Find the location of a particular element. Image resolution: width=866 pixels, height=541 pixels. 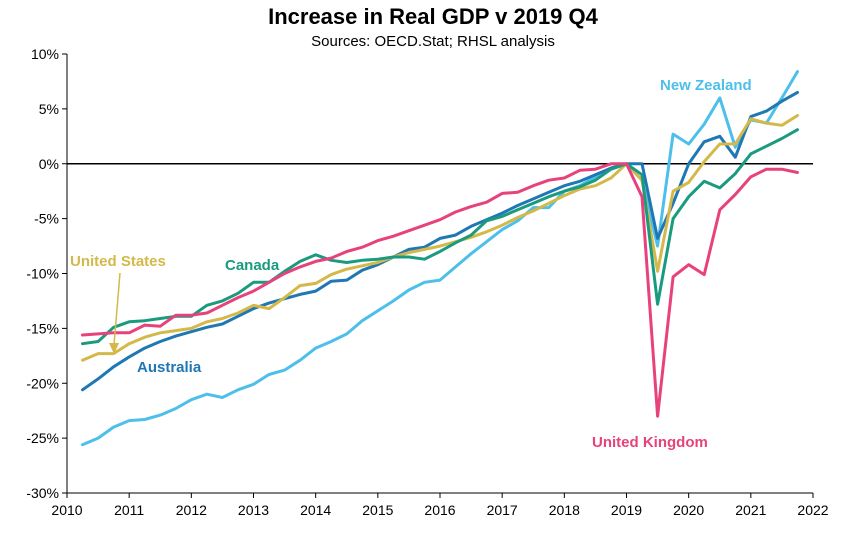

x-tick-label: 2015 is located at coordinates (377, 510).